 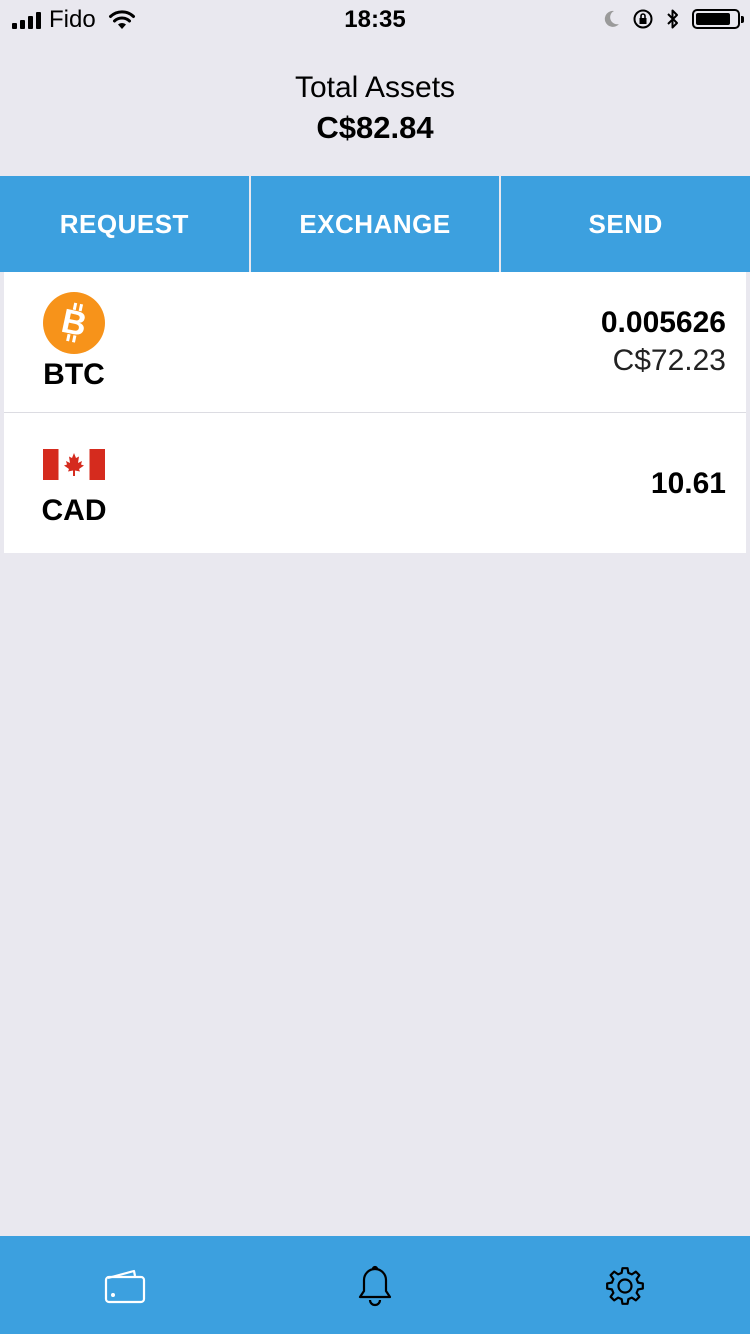 I want to click on tab-notifications, so click(x=375, y=1286).